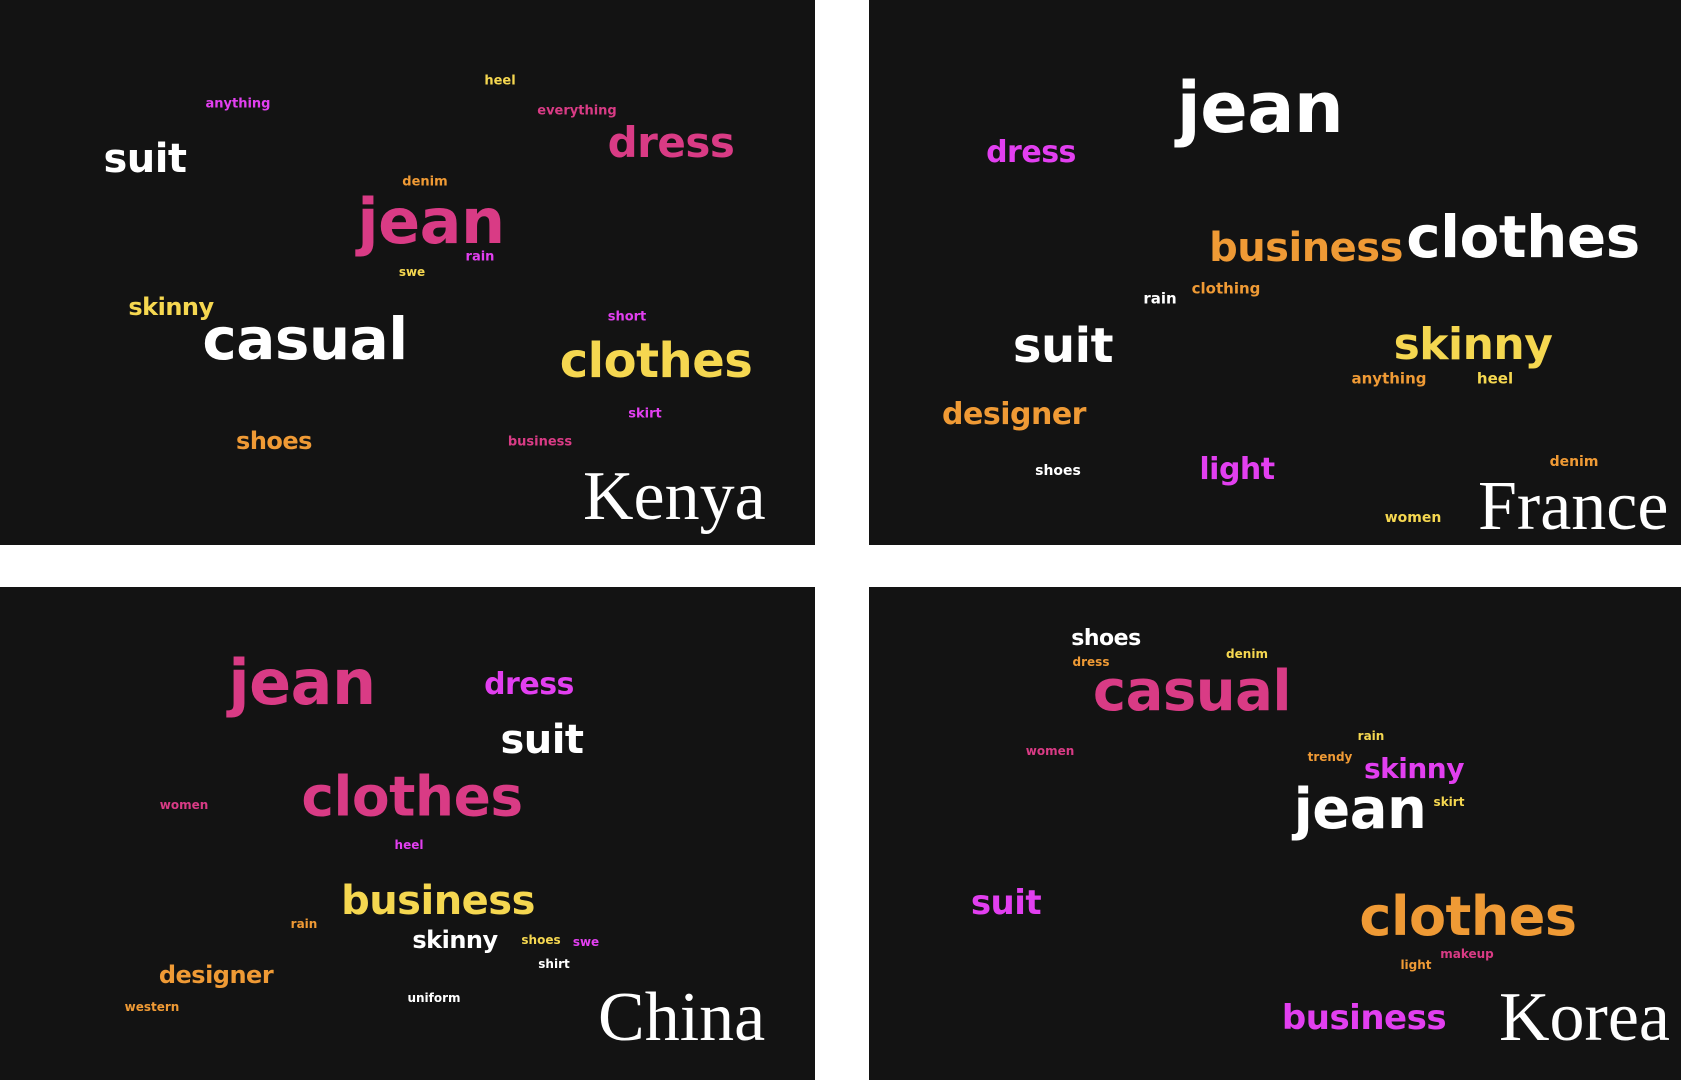  Describe the element at coordinates (1330, 757) in the screenshot. I see `word-trendy: trendy` at that location.